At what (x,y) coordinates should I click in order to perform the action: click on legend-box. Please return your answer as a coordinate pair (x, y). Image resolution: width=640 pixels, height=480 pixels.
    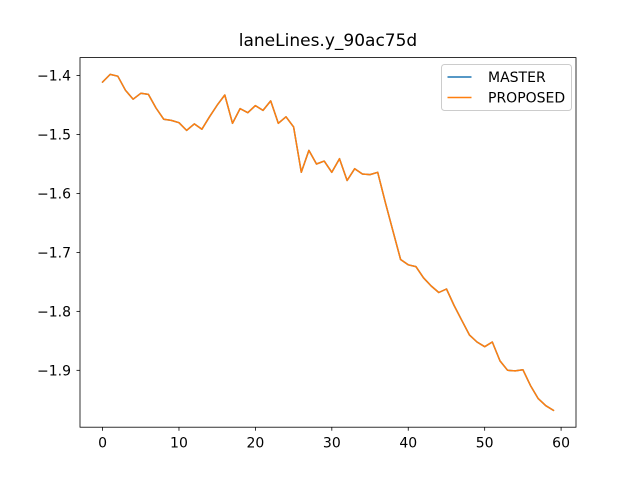
    Looking at the image, I should click on (506, 87).